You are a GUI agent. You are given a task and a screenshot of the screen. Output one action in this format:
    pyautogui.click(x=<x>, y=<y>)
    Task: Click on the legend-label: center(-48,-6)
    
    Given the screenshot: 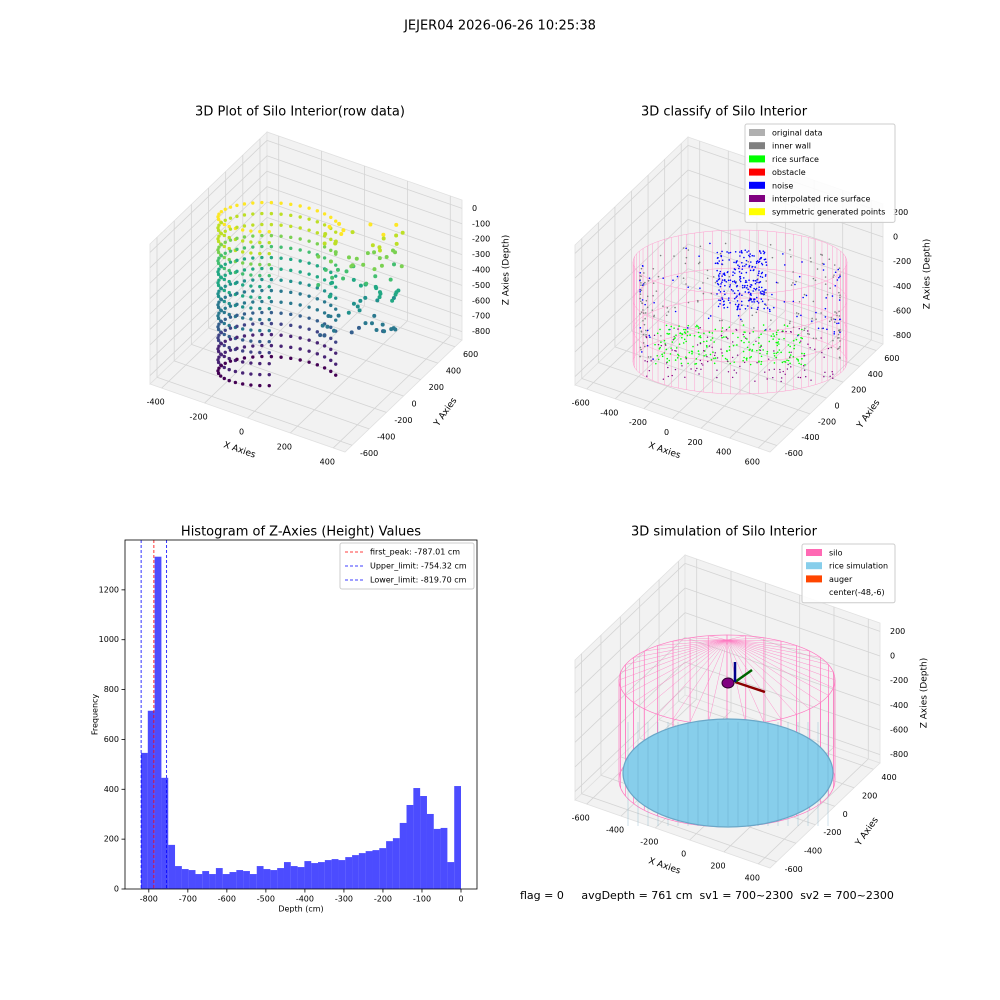 What is the action you would take?
    pyautogui.click(x=857, y=592)
    